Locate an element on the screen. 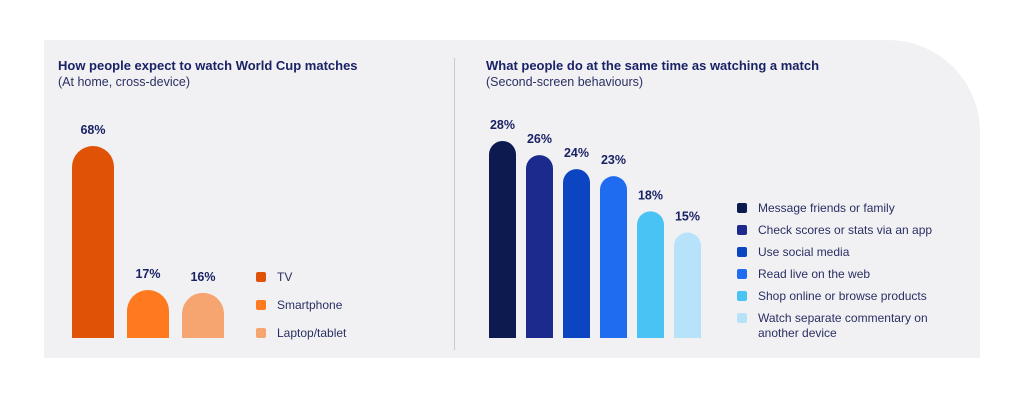 The image size is (1024, 400). chart-2-legend-item-1: Message friends or family is located at coordinates (816, 208).